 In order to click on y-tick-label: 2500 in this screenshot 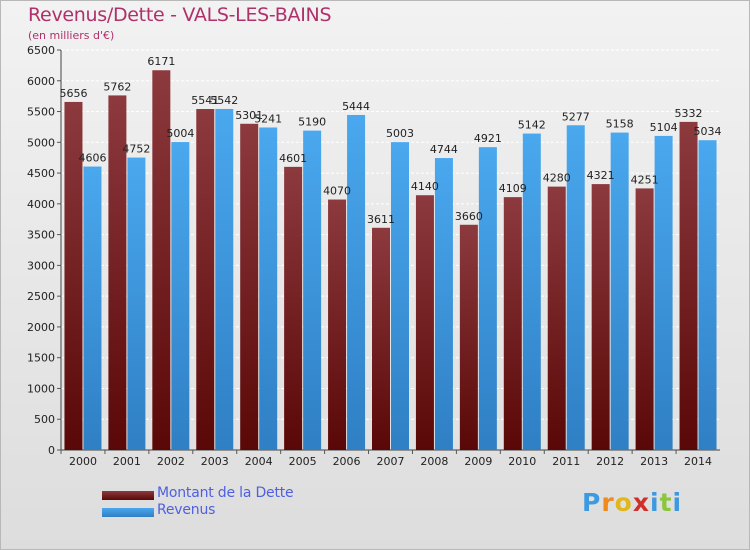, I will do `click(41, 296)`.